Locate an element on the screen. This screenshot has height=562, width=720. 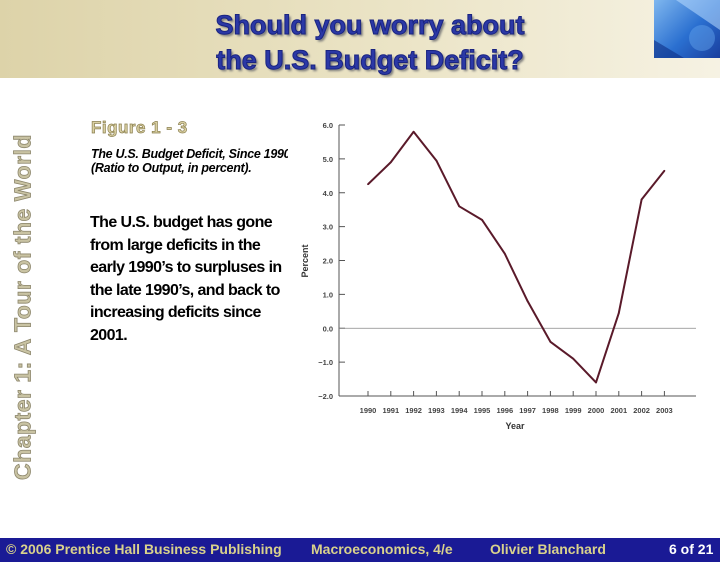
y-tick-label: 2.0 is located at coordinates (328, 261).